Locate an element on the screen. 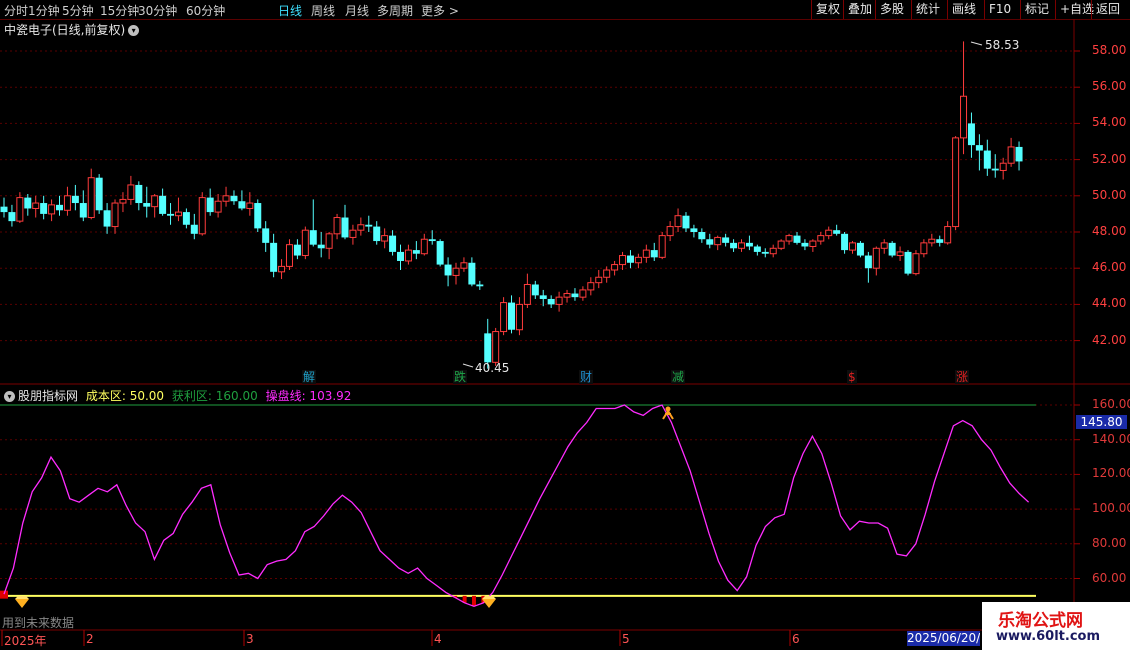 The width and height of the screenshot is (1130, 650). event-marker: $ is located at coordinates (852, 377).